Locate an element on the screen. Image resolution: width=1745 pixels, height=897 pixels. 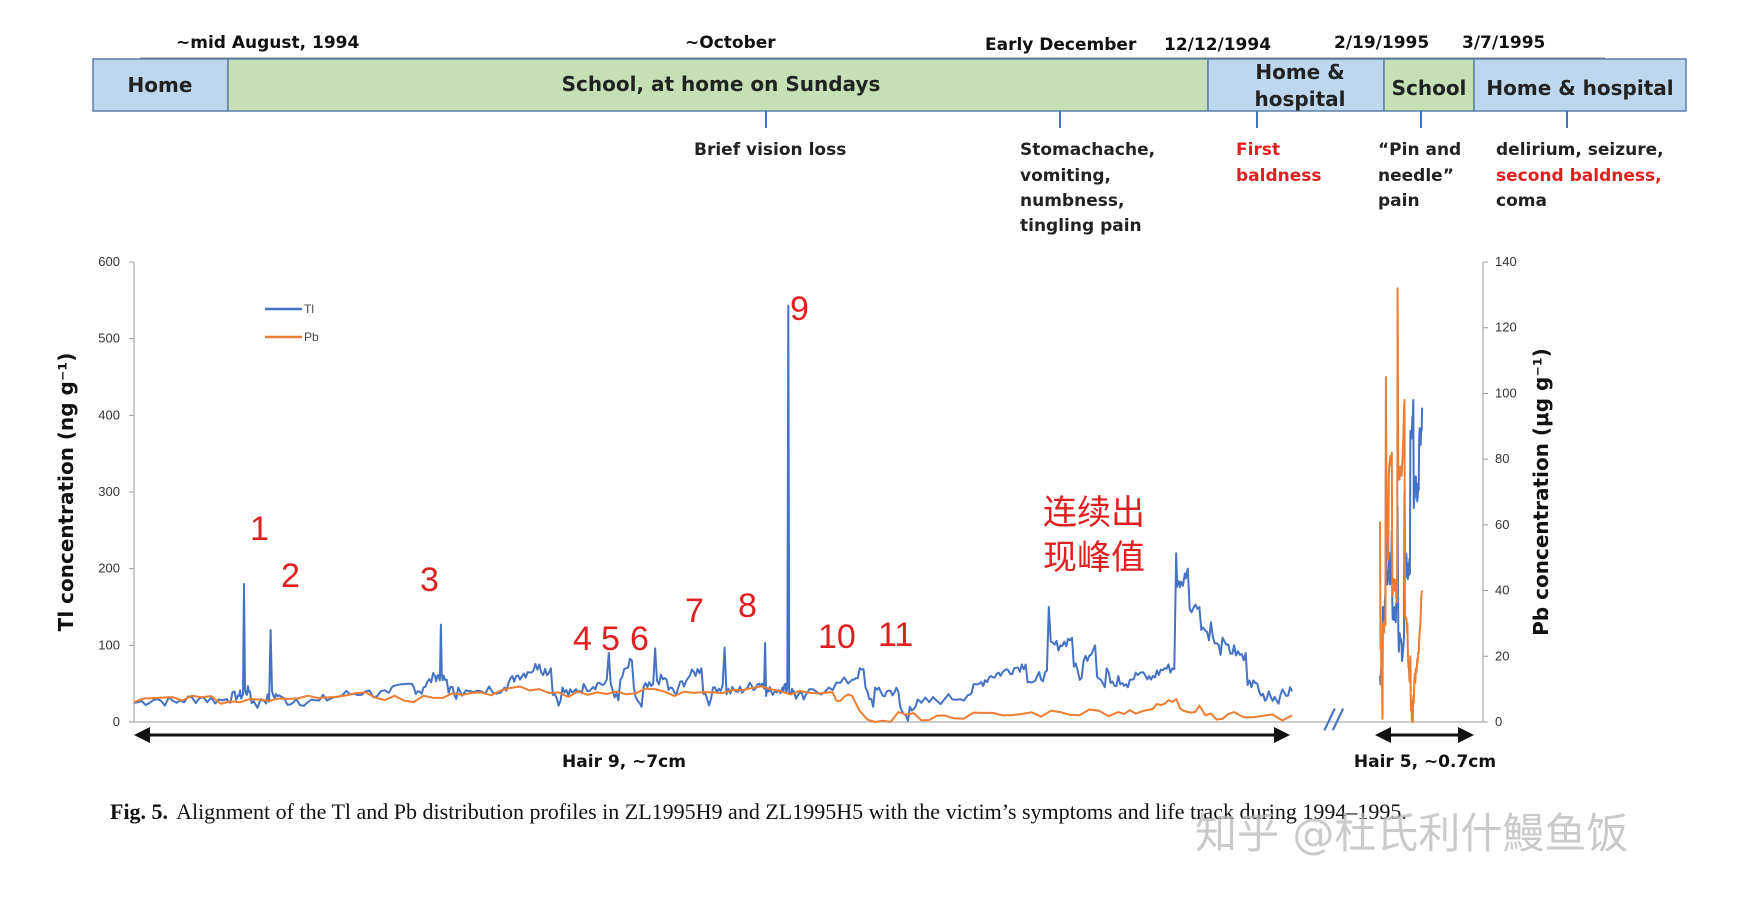
phase-label: Home is located at coordinates (160, 85).